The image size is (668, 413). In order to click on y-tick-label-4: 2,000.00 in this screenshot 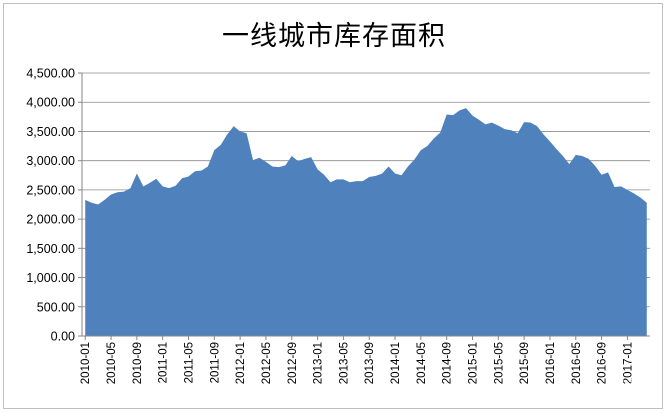, I will do `click(50, 220)`.